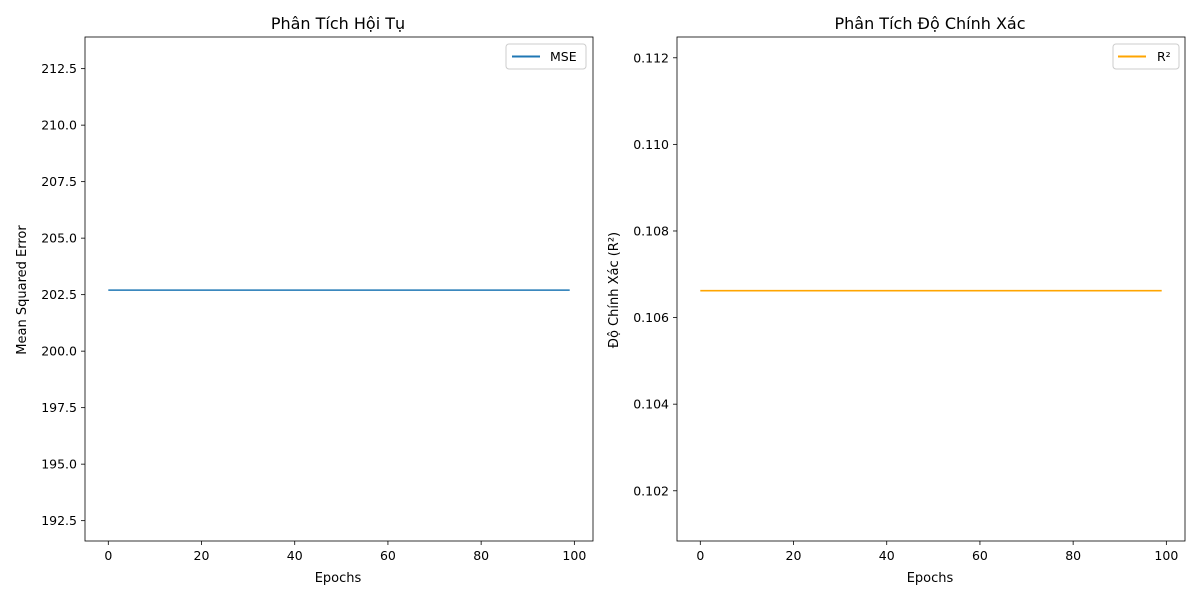 The height and width of the screenshot is (600, 1200). What do you see at coordinates (1146, 56) in the screenshot?
I see `r2-legend: R²` at bounding box center [1146, 56].